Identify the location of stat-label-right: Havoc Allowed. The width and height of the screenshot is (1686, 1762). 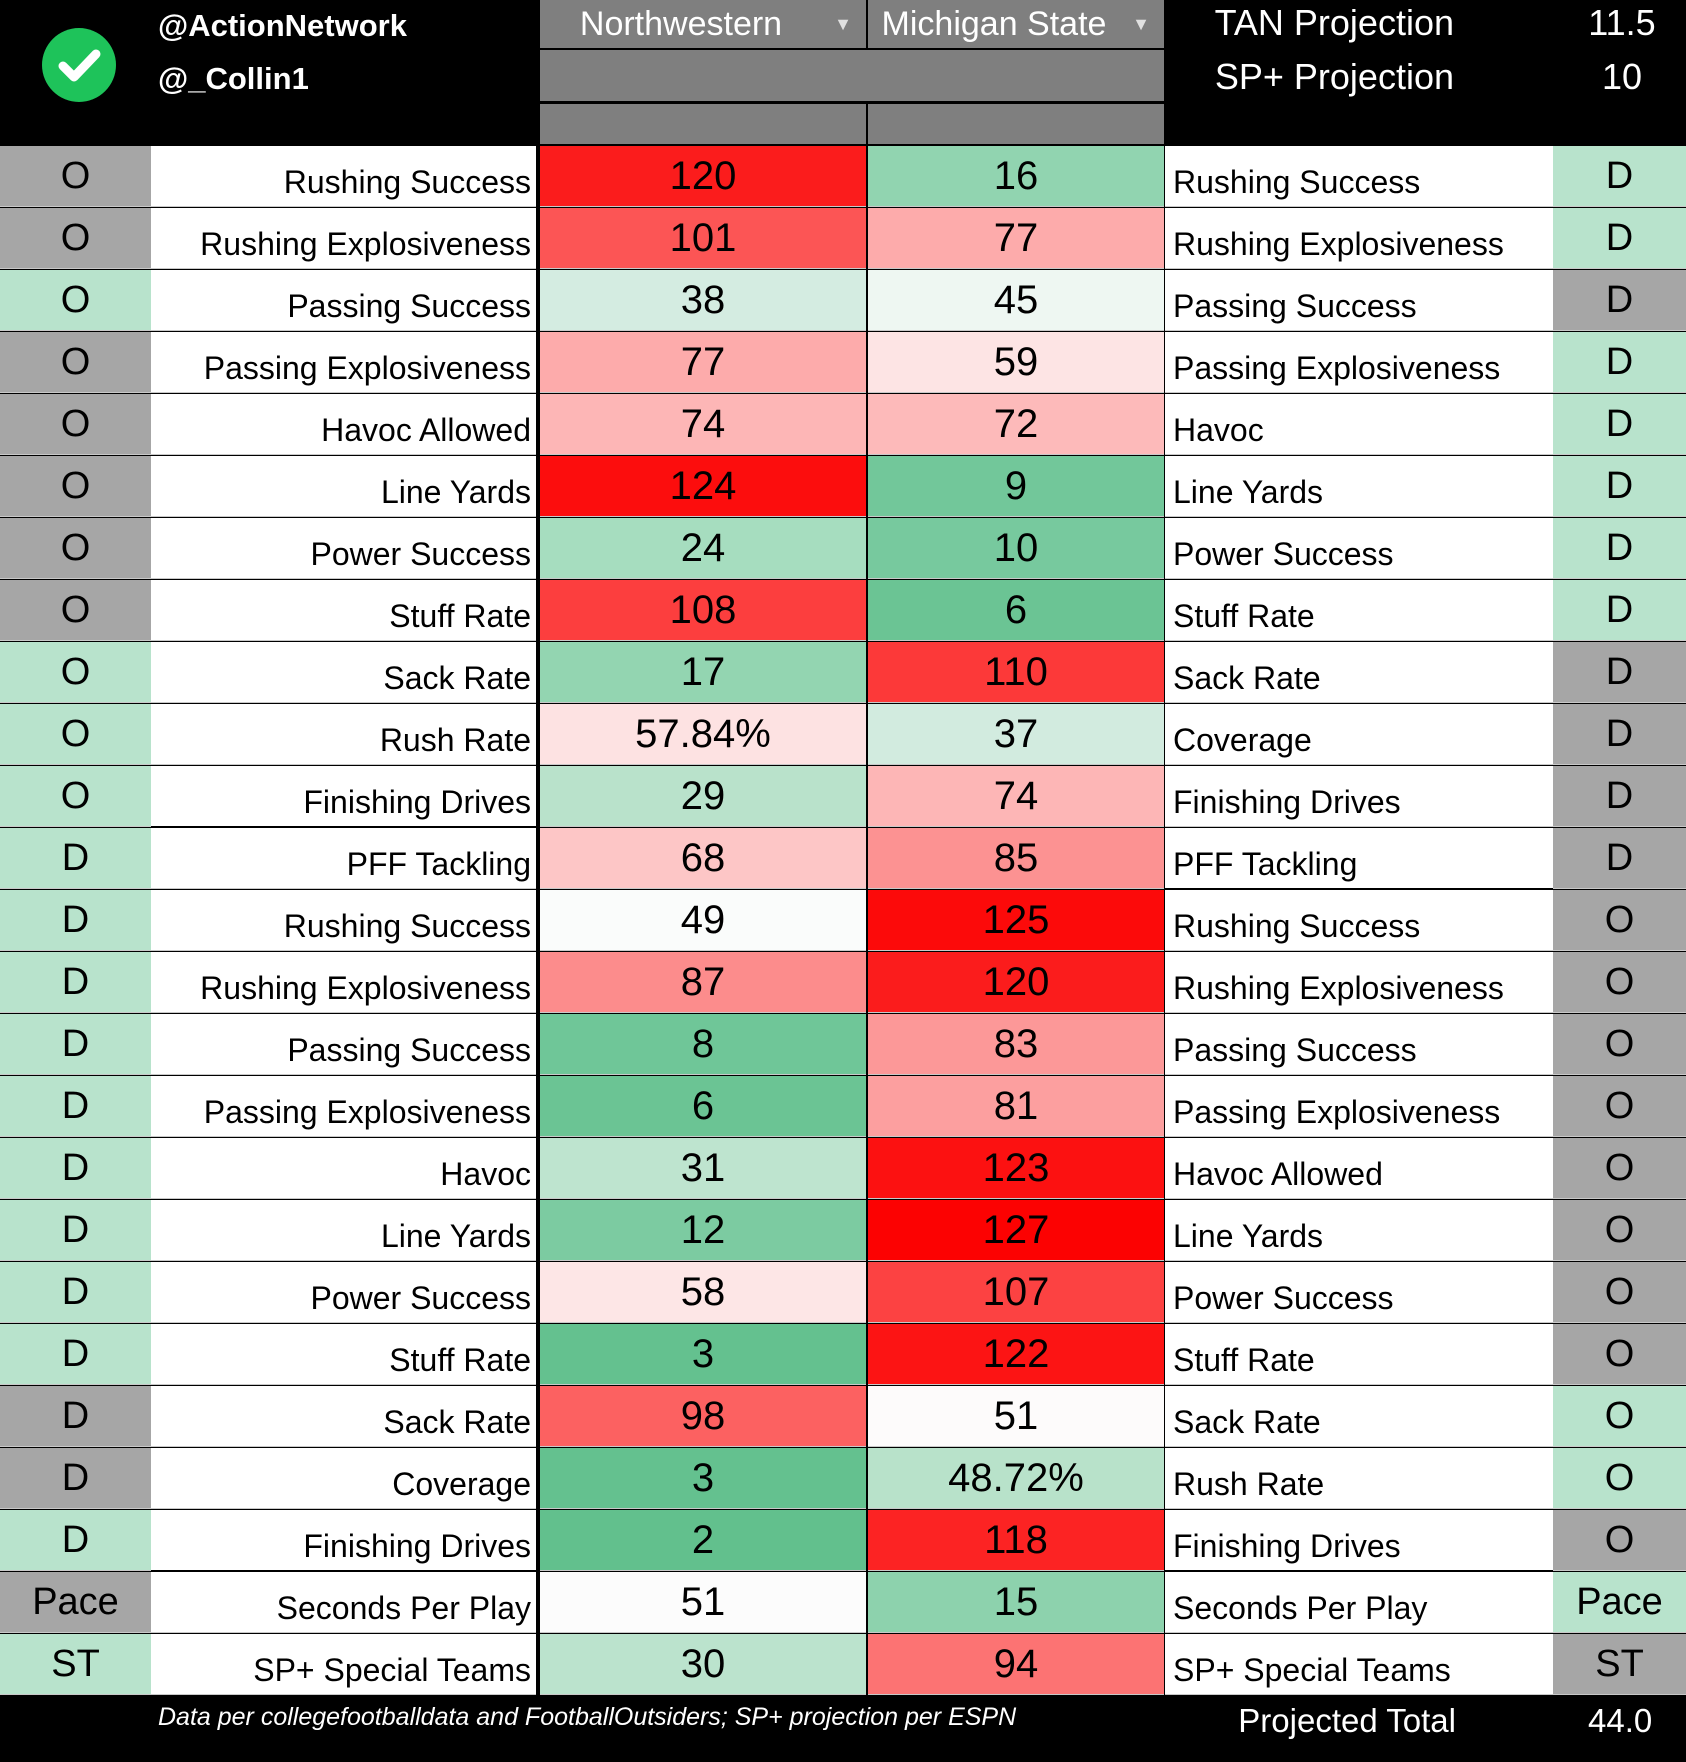
(1359, 1168).